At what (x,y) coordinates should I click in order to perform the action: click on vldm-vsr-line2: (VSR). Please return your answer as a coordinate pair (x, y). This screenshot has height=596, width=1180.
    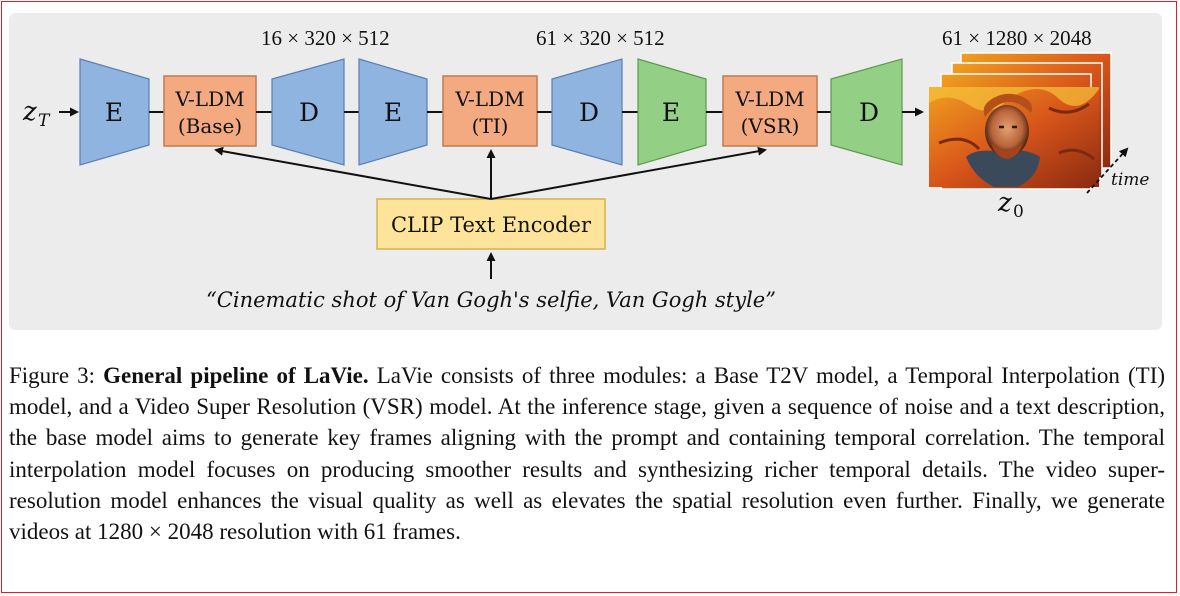
    Looking at the image, I should click on (770, 126).